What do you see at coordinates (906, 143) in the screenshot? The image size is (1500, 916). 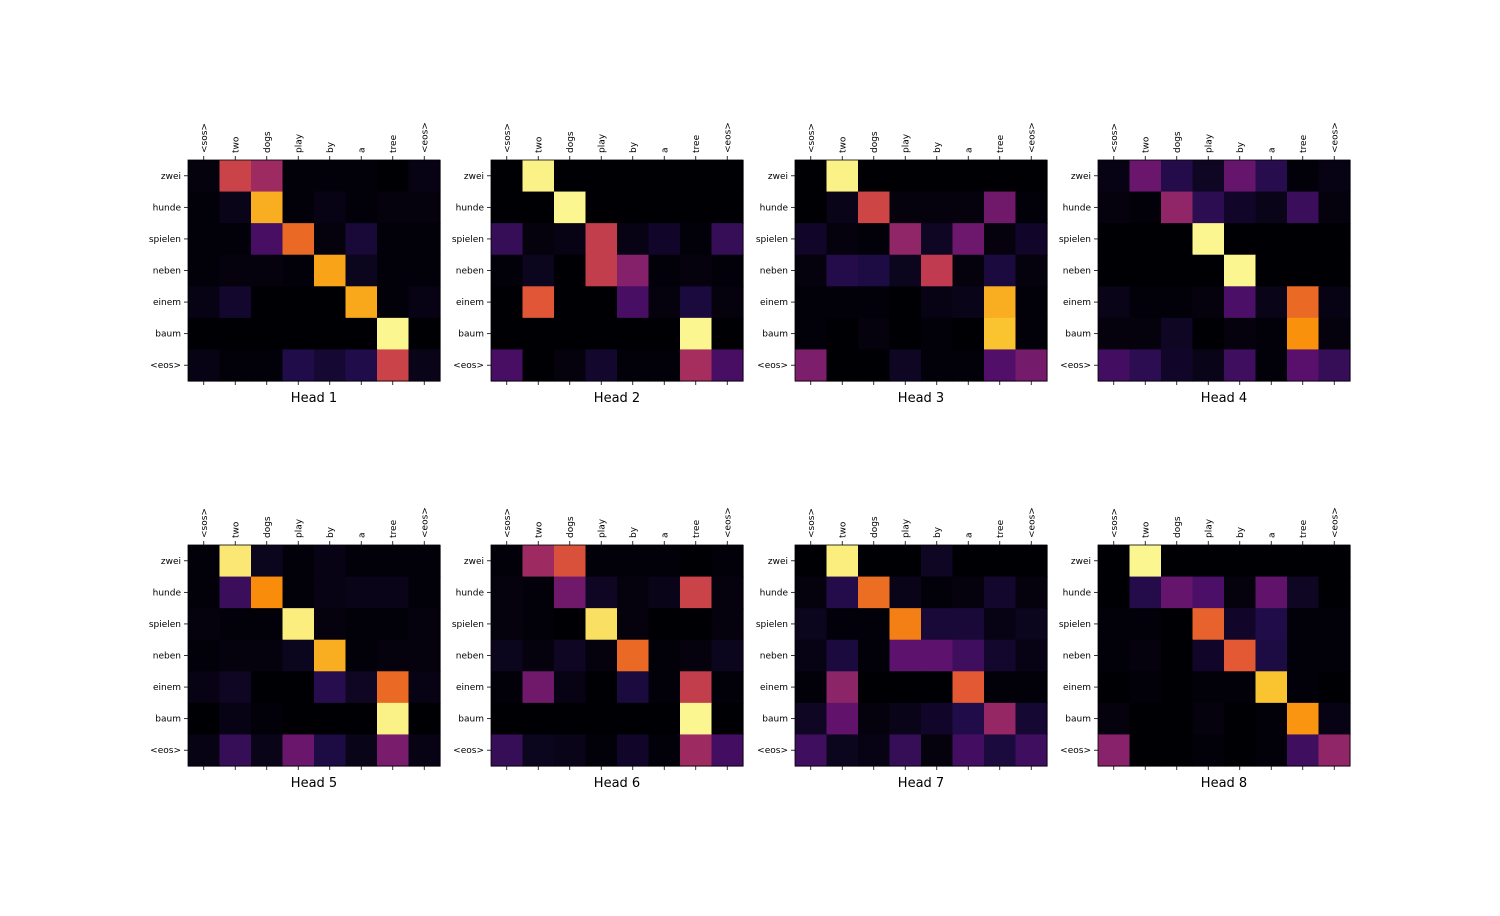 I see `x-tick-label: play` at bounding box center [906, 143].